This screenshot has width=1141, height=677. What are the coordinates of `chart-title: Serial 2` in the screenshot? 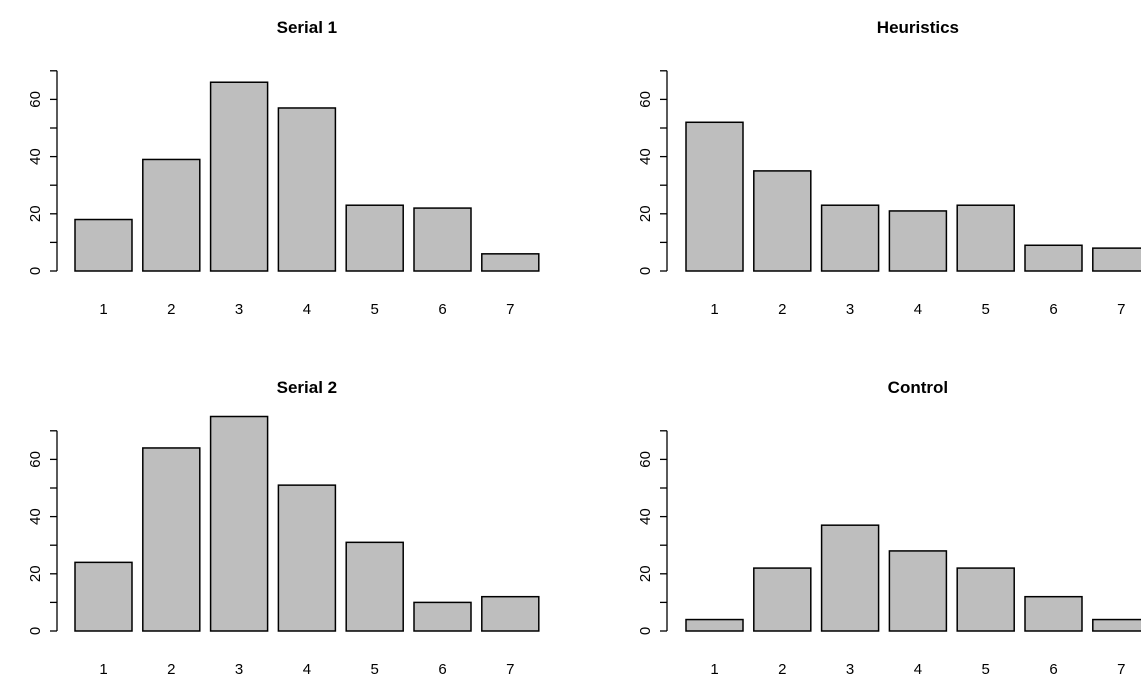 It's located at (307, 387).